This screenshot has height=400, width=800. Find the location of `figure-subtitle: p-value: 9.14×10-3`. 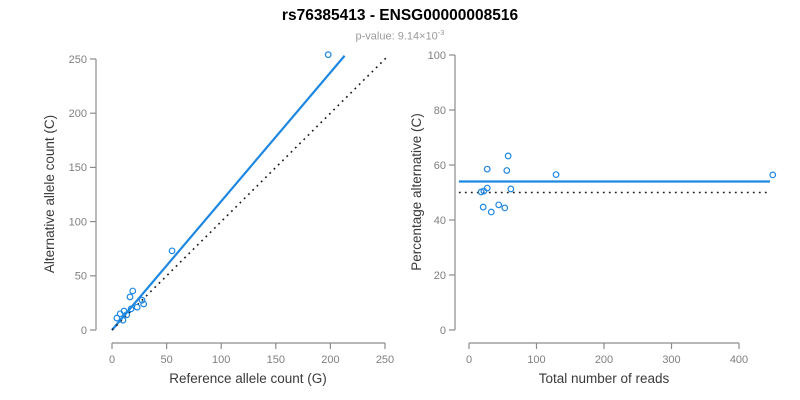

figure-subtitle: p-value: 9.14×10-3 is located at coordinates (400, 35).